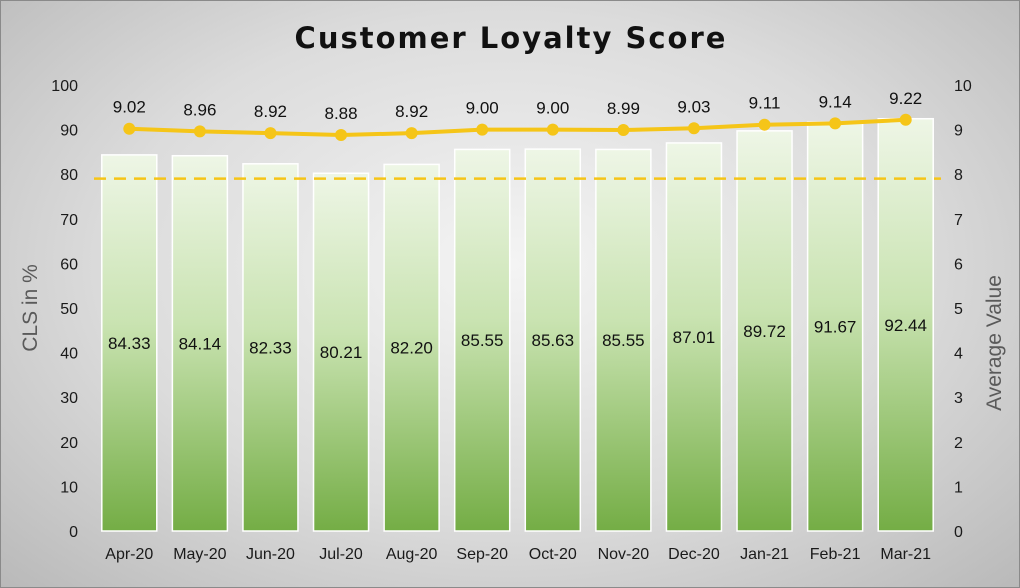  I want to click on line-label-Apr-20: 9.02, so click(129, 107).